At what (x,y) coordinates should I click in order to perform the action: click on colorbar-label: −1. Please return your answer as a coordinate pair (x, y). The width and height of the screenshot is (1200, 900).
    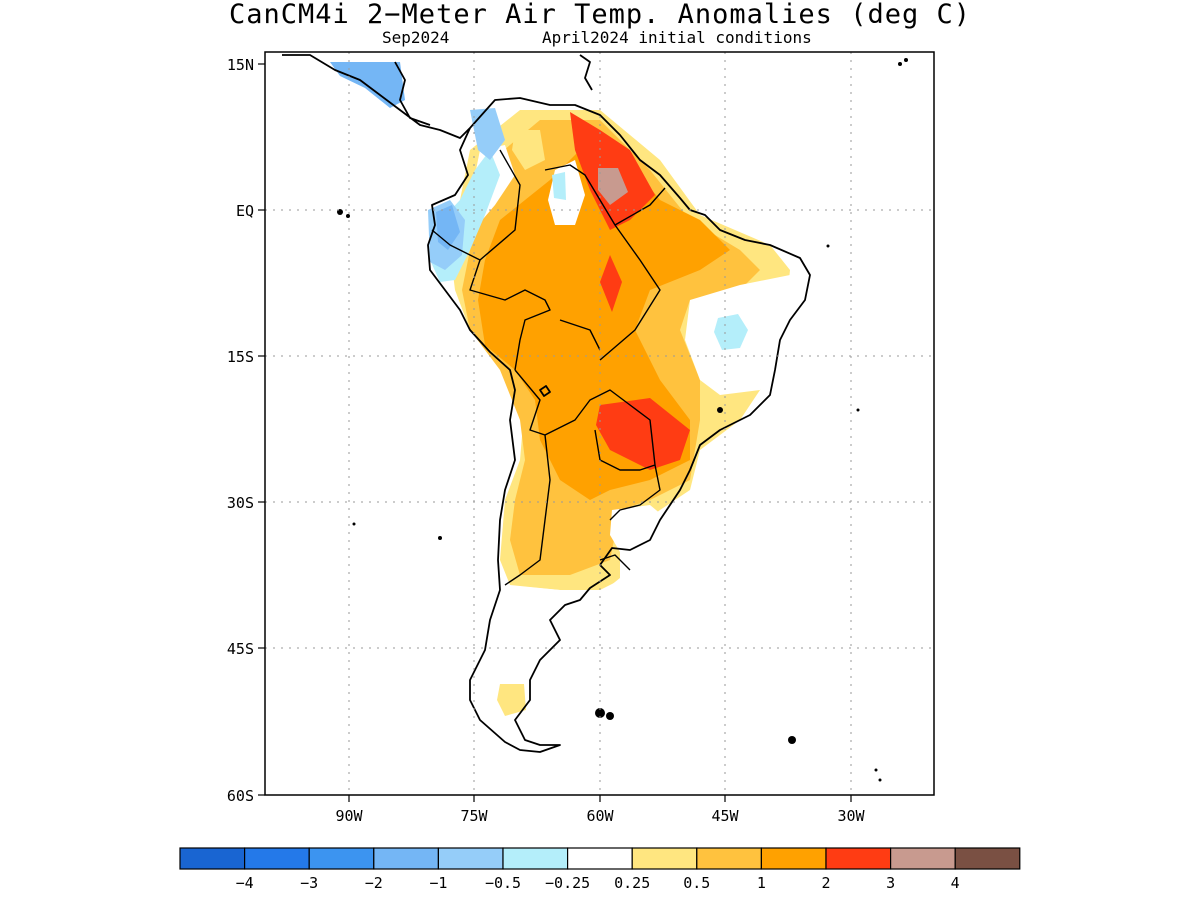
    Looking at the image, I should click on (438, 883).